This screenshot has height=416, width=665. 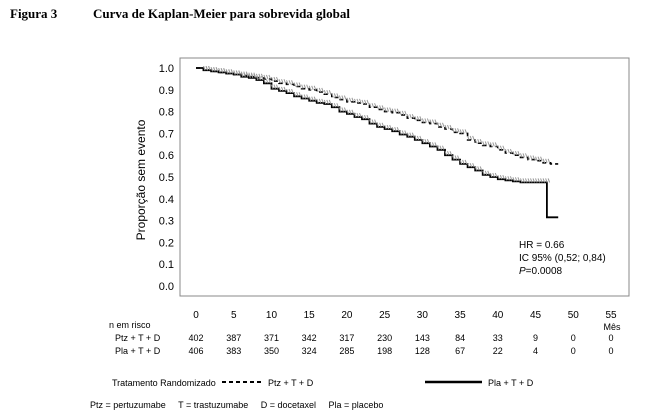 What do you see at coordinates (138, 351) in the screenshot?
I see `risk-row-label: Pla + T + D` at bounding box center [138, 351].